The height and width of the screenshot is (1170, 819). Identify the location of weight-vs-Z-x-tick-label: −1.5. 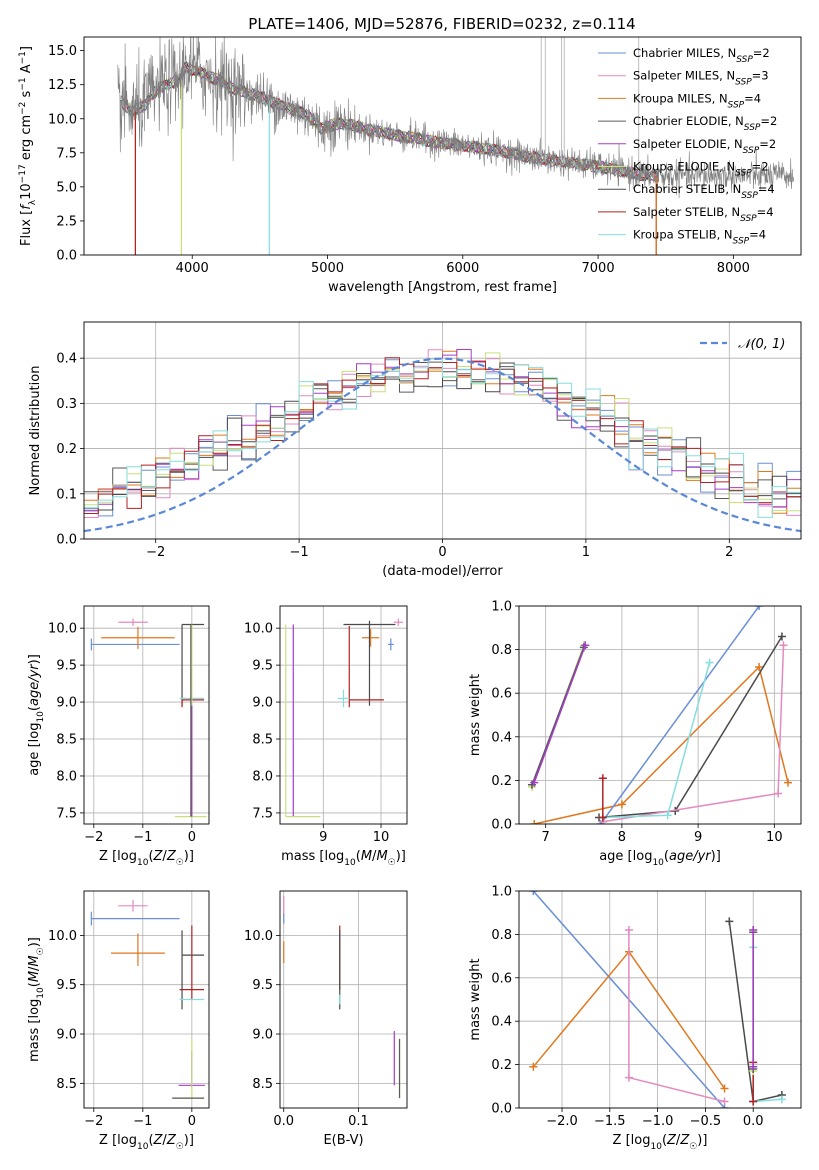
(610, 1121).